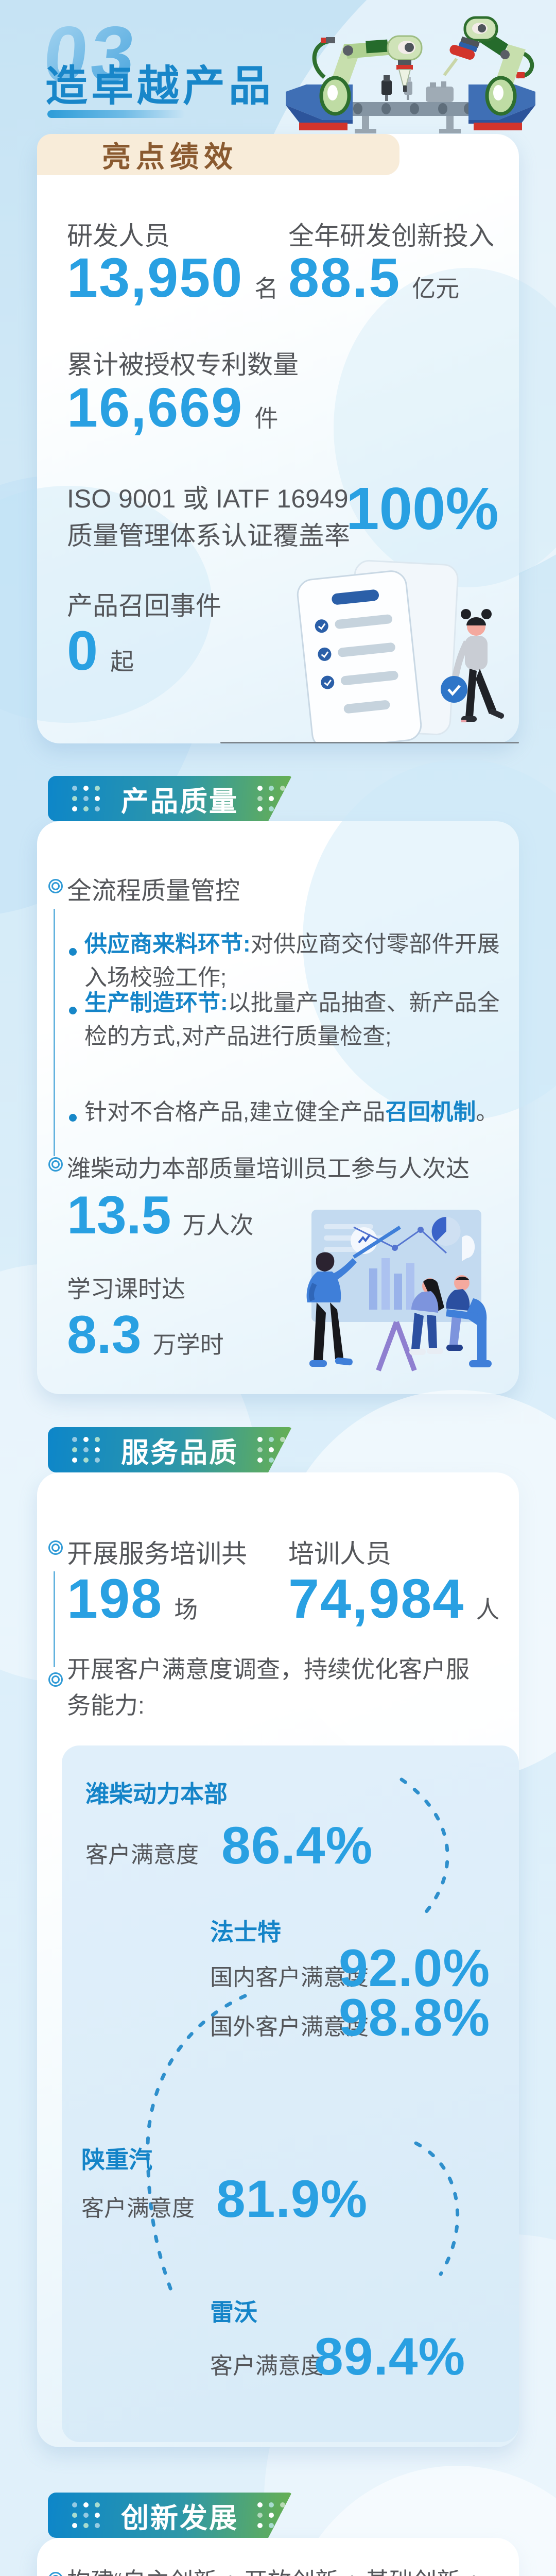  Describe the element at coordinates (155, 277) in the screenshot. I see `rd-staff-value: 13,950` at that location.